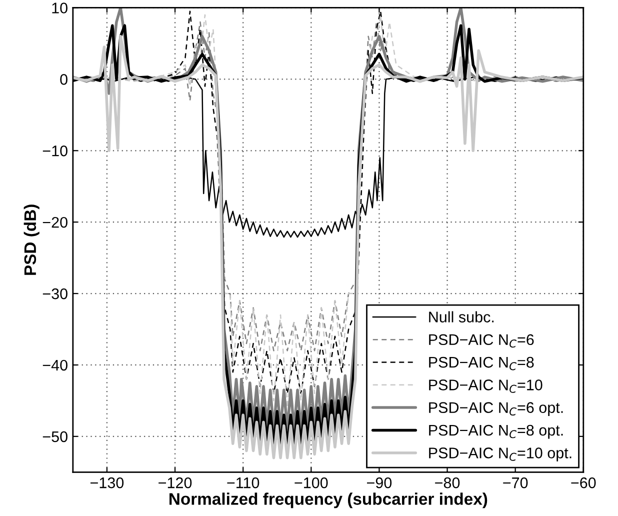  I want to click on x-tick-label: −80, so click(447, 482).